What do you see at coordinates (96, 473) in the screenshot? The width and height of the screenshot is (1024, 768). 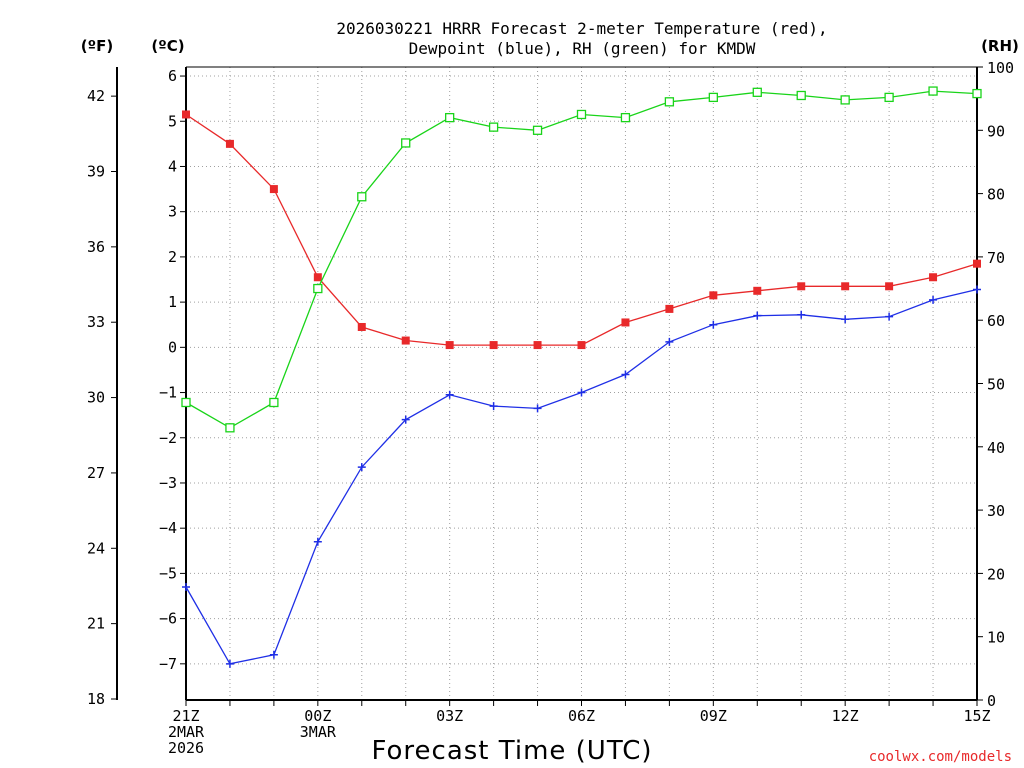 I see `fahrenheit-tick-label: 27` at bounding box center [96, 473].